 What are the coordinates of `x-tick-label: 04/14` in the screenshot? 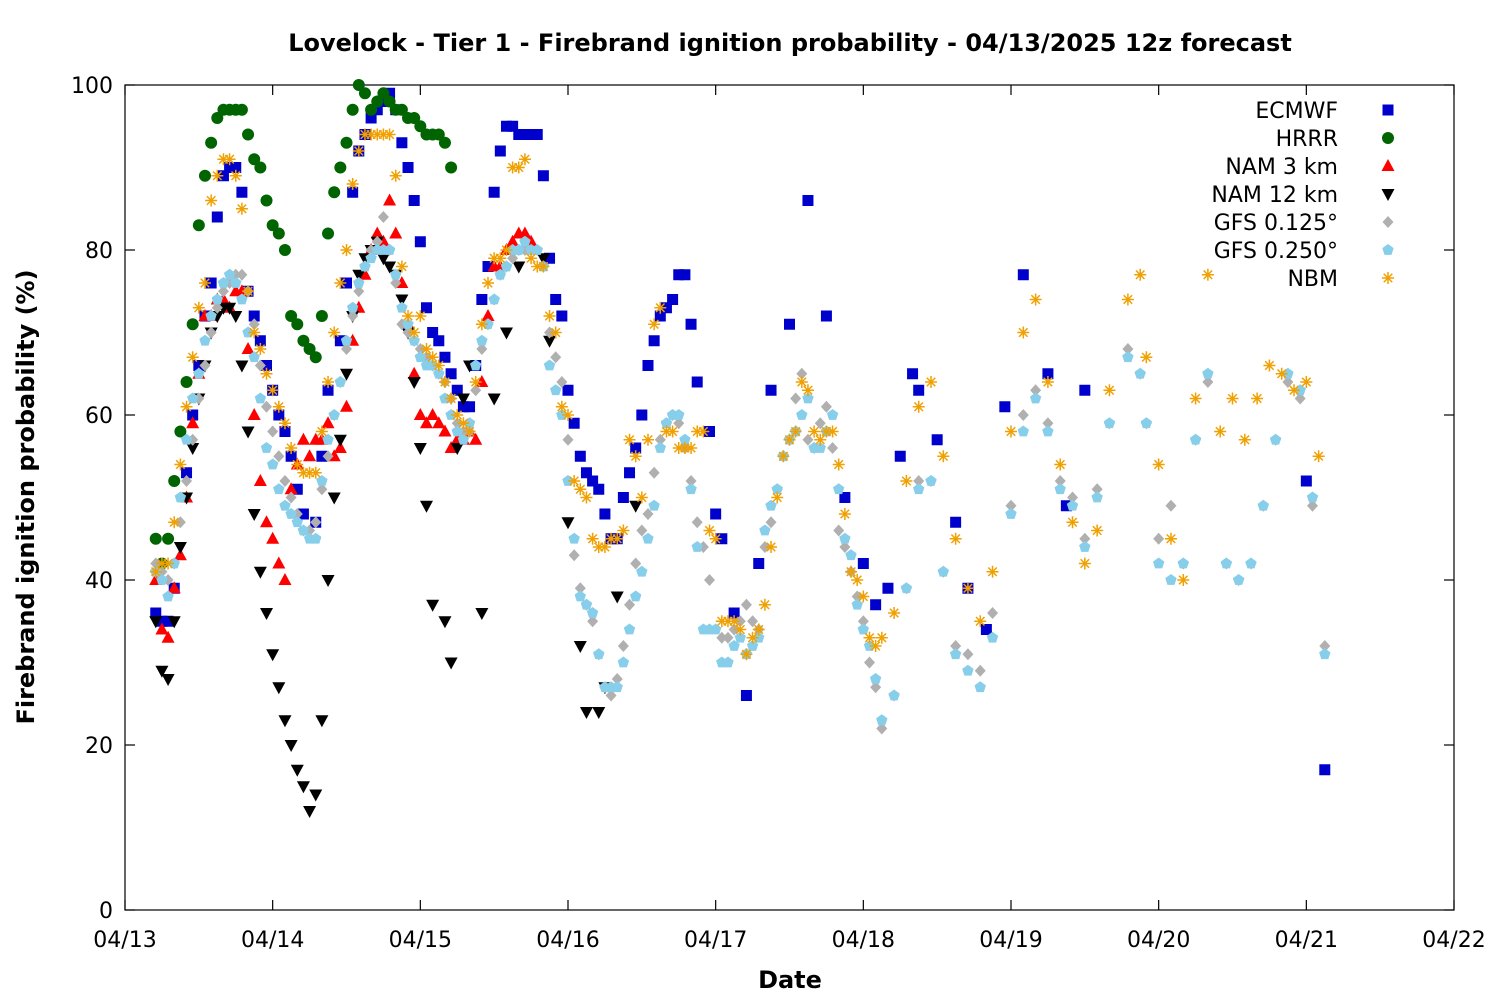 It's located at (272, 940).